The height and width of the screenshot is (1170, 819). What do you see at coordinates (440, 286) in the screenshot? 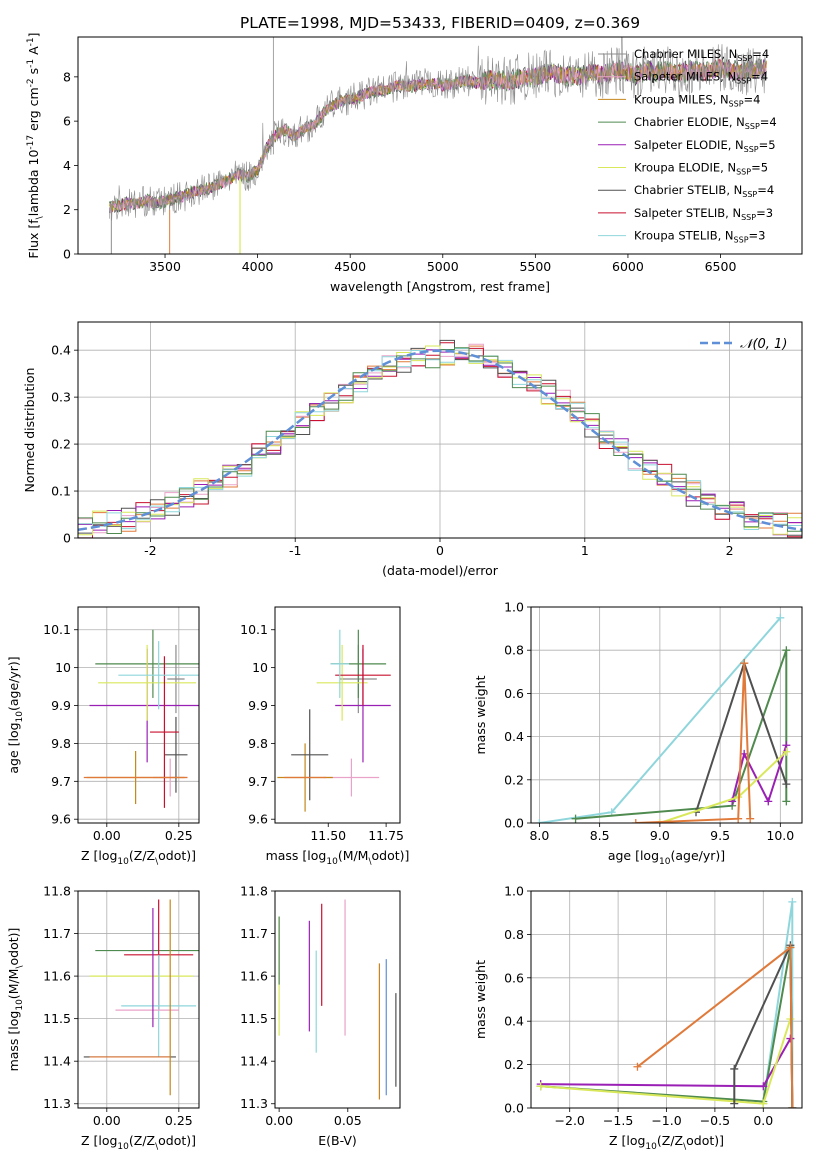
I see `label-part: wavelength [Angstrom, rest frame]` at bounding box center [440, 286].